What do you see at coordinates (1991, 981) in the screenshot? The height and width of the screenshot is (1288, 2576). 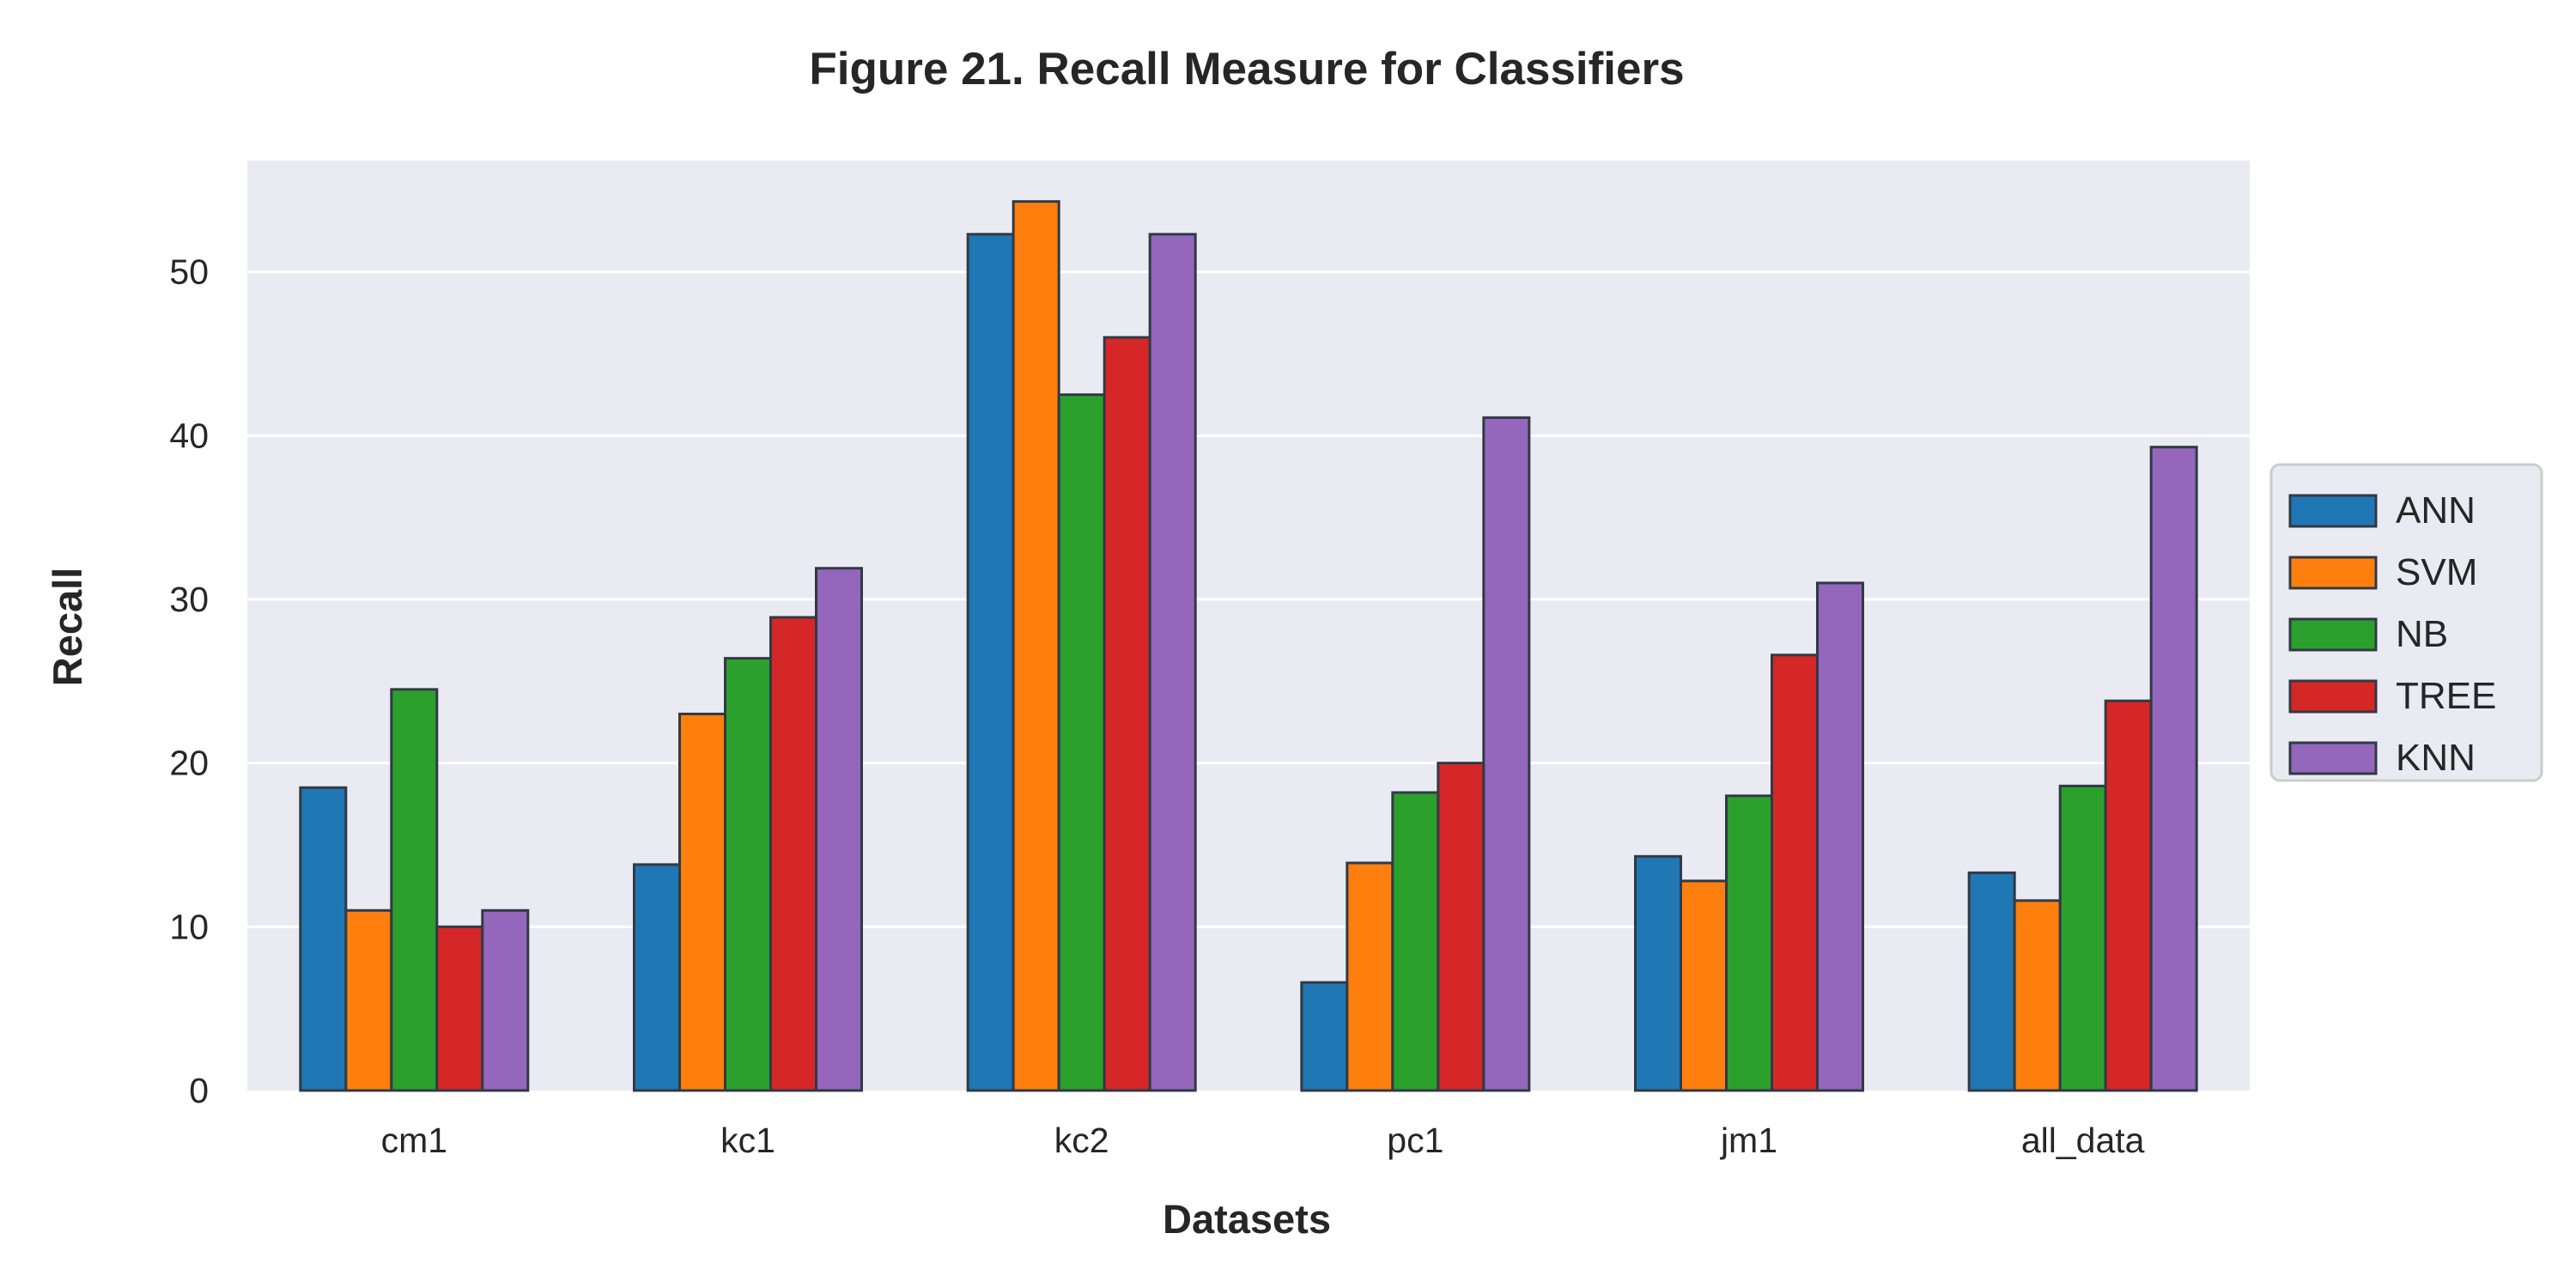 I see `bar-ann-all_data` at bounding box center [1991, 981].